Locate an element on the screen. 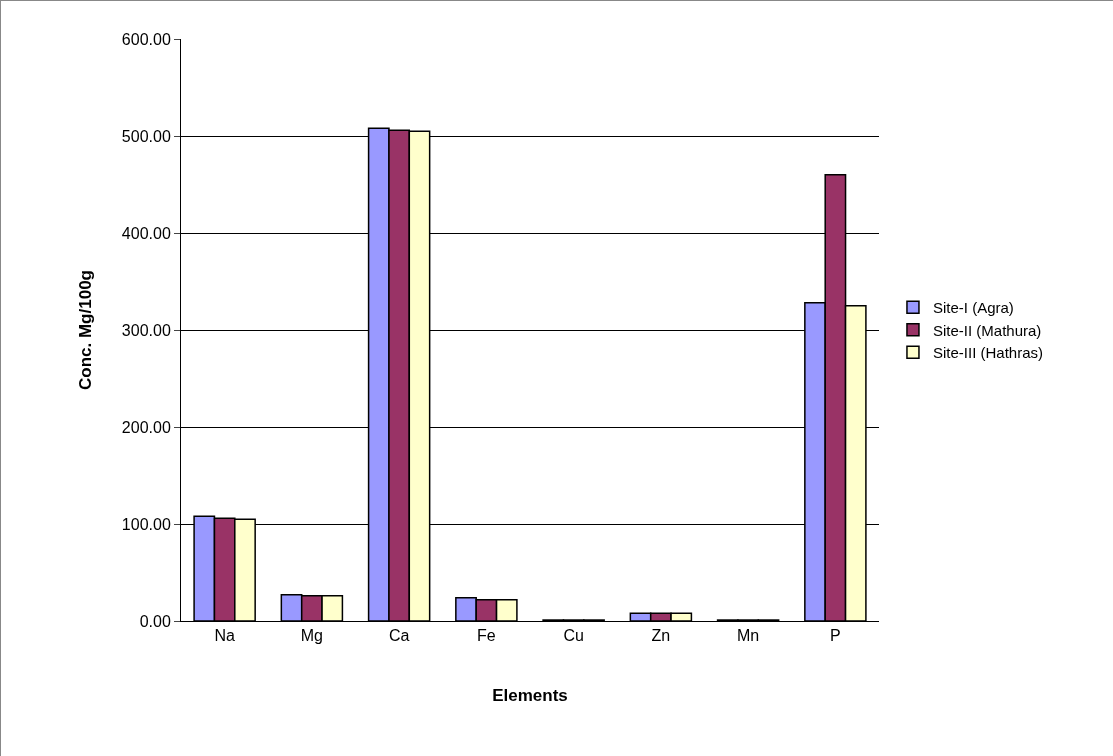 The width and height of the screenshot is (1113, 756). x-tick-label: Mg is located at coordinates (311, 636).